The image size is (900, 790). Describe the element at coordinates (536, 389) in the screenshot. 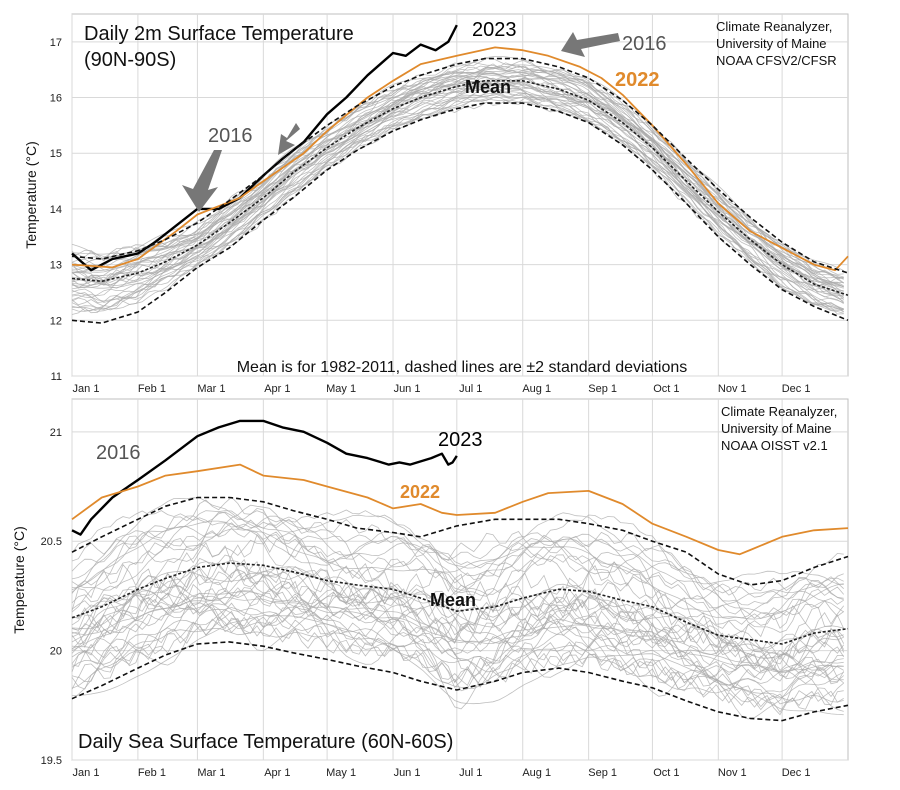

I see `x-tick-label: Aug 1` at that location.